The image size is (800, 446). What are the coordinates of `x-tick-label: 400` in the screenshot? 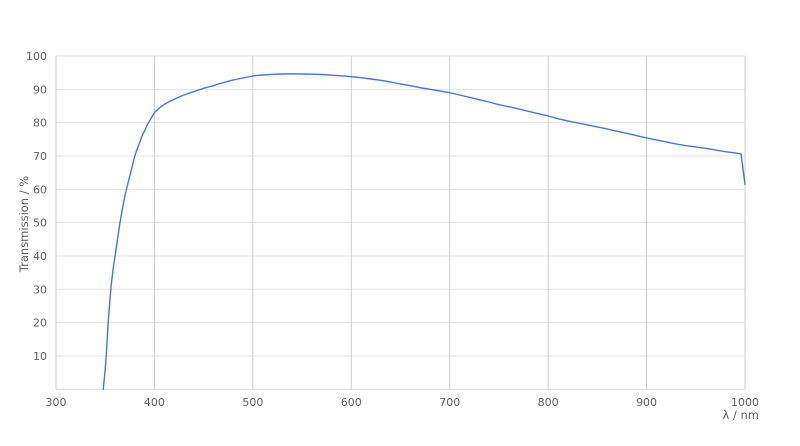 It's located at (154, 402).